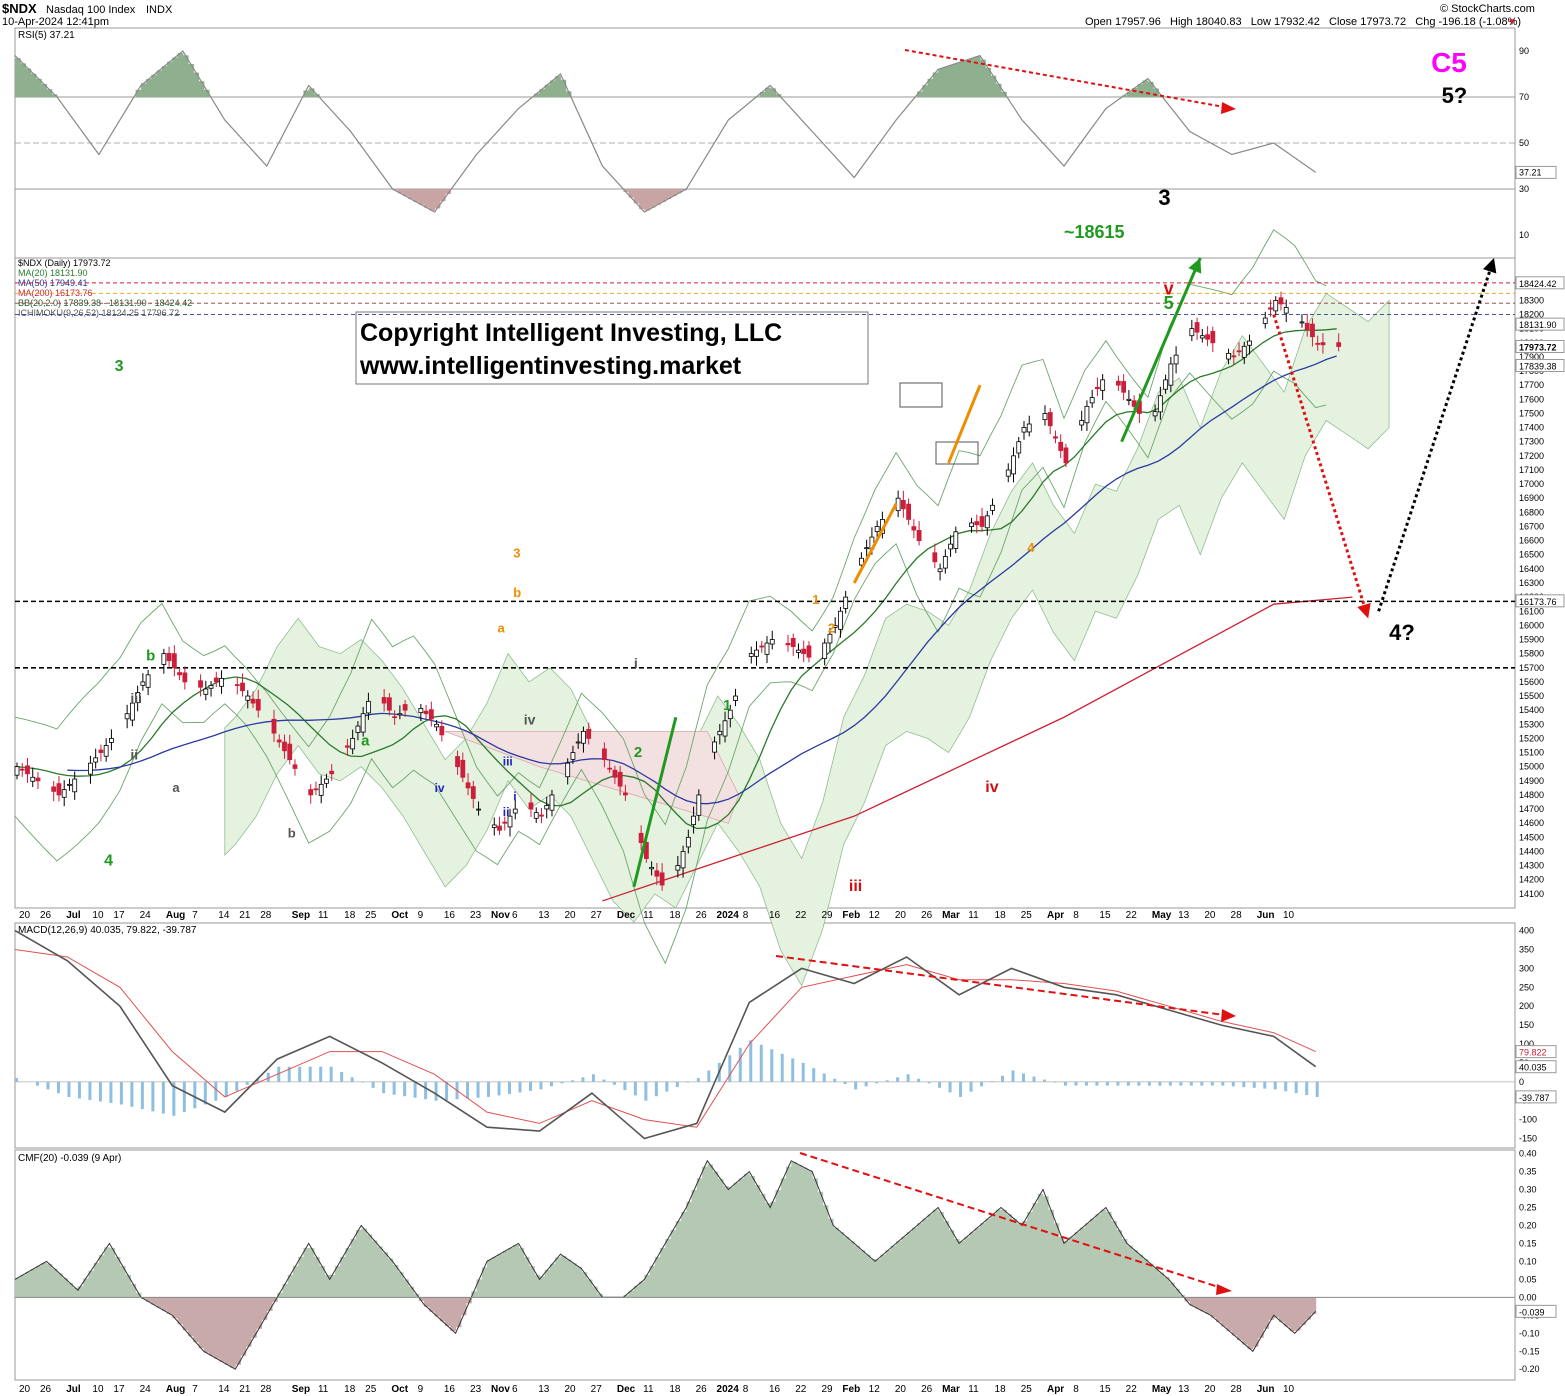 The image size is (1565, 1396). Describe the element at coordinates (514, 797) in the screenshot. I see `wave-label-30: i` at that location.